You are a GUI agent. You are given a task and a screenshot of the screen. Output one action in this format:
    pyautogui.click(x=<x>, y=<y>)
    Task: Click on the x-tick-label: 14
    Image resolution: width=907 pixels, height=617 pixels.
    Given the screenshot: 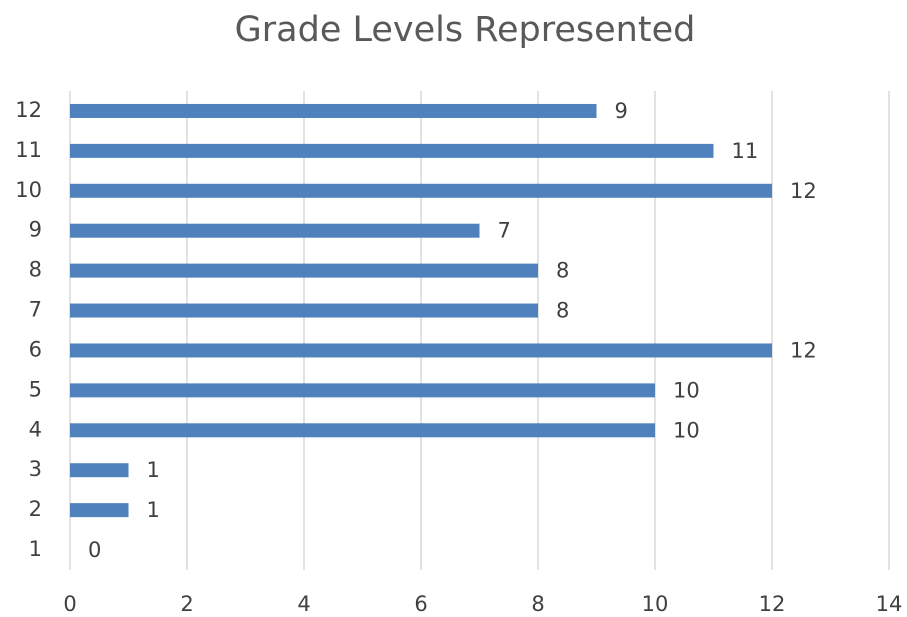 What is the action you would take?
    pyautogui.click(x=889, y=604)
    